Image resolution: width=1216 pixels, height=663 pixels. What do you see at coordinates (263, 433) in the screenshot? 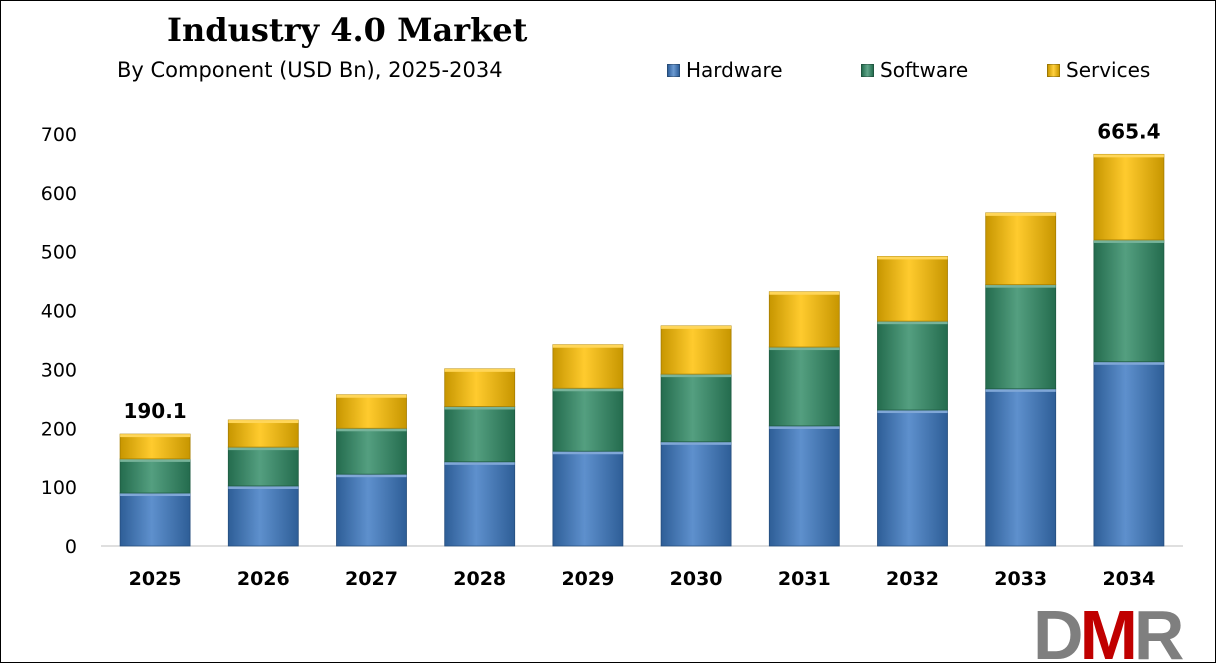
I see `bar-services-2026` at bounding box center [263, 433].